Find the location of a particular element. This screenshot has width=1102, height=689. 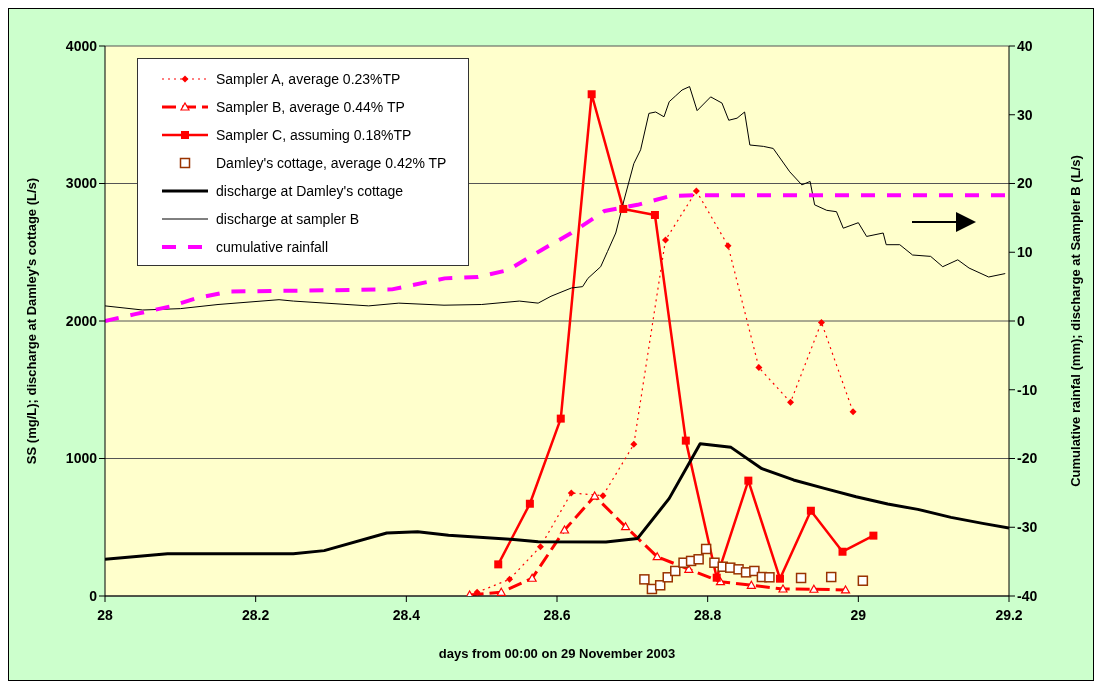

x-tick-label: 29 is located at coordinates (858, 614).